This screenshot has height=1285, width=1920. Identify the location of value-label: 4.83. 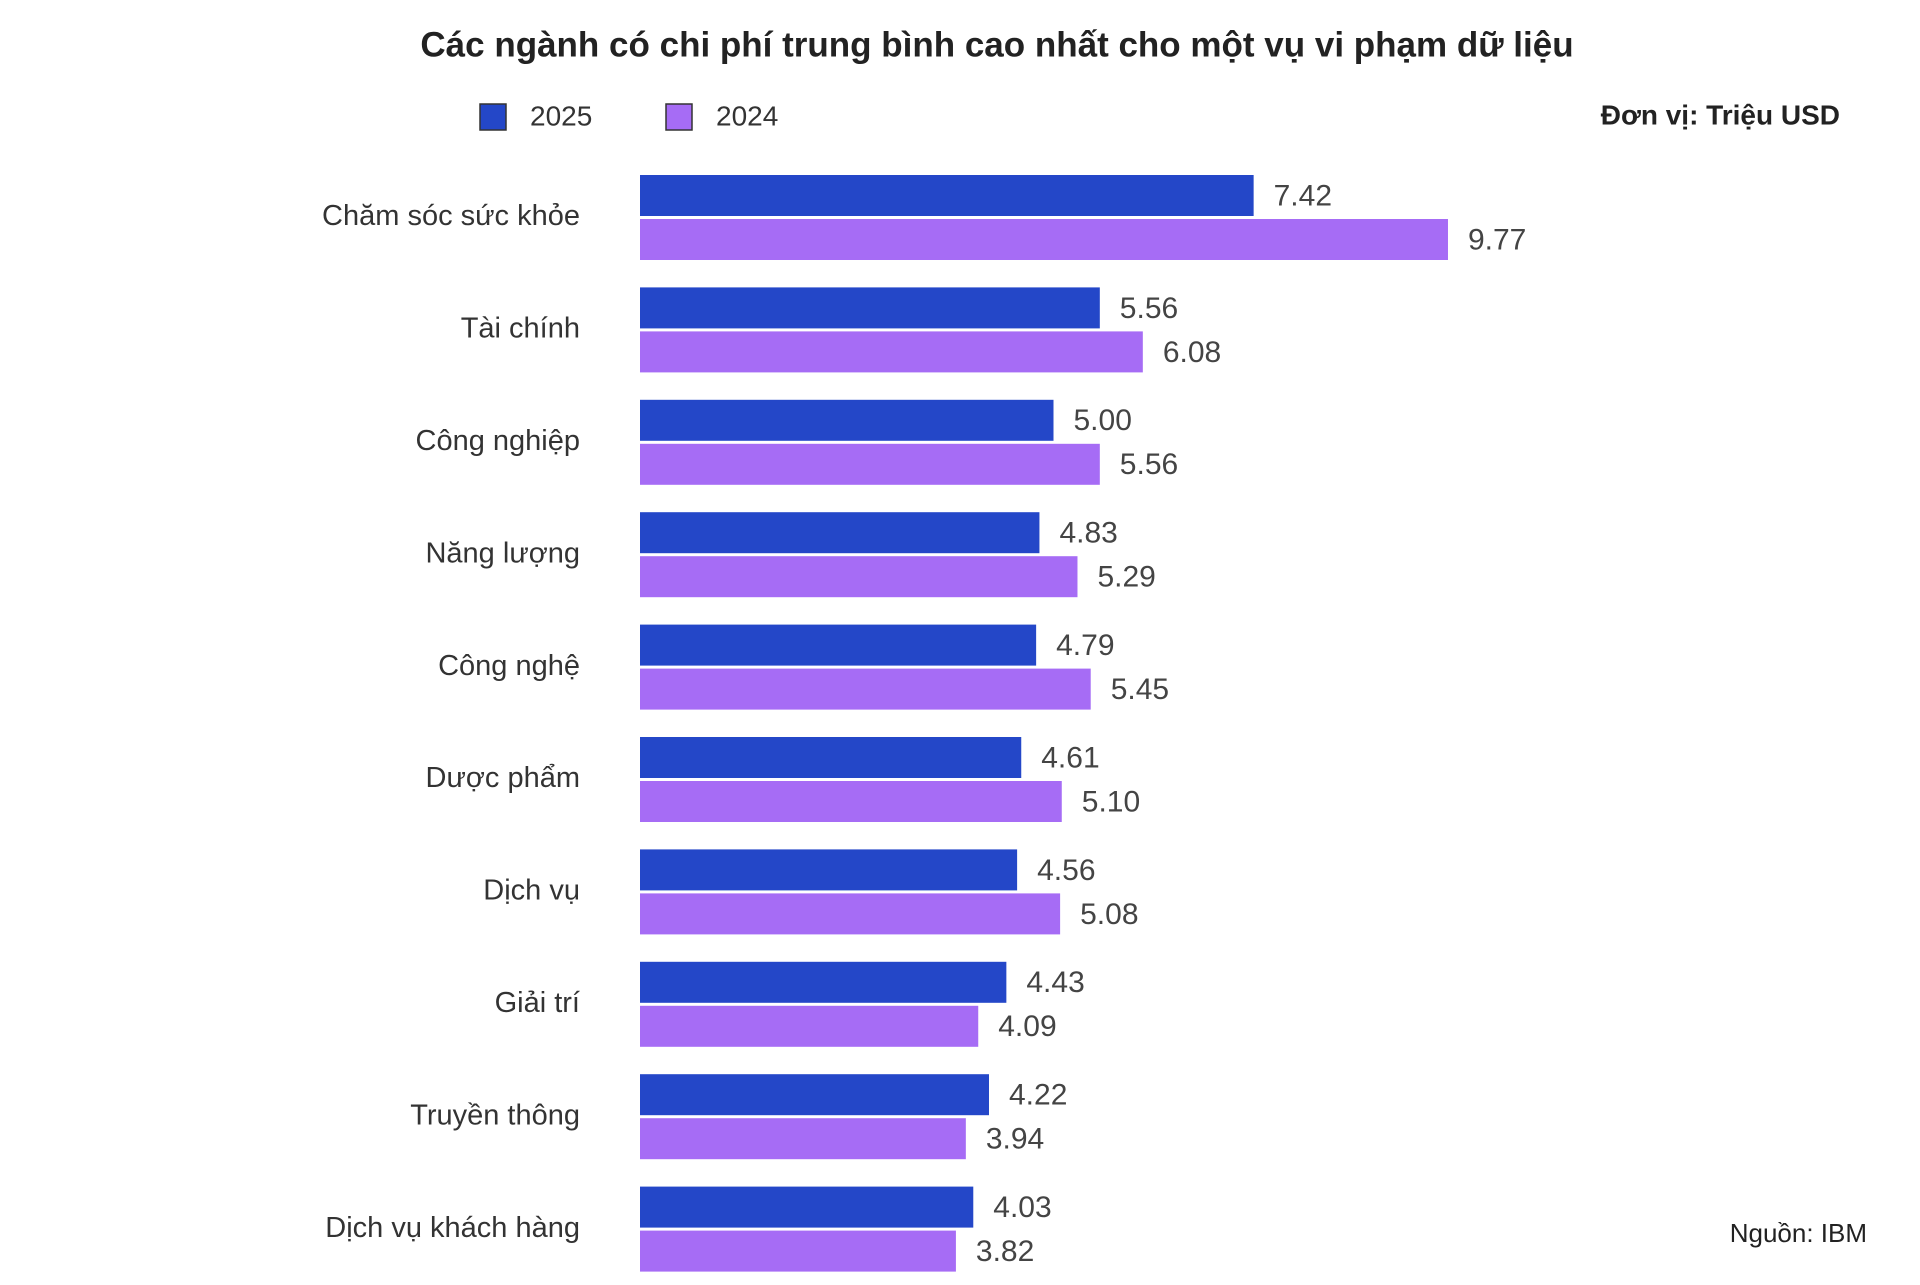
(1088, 533).